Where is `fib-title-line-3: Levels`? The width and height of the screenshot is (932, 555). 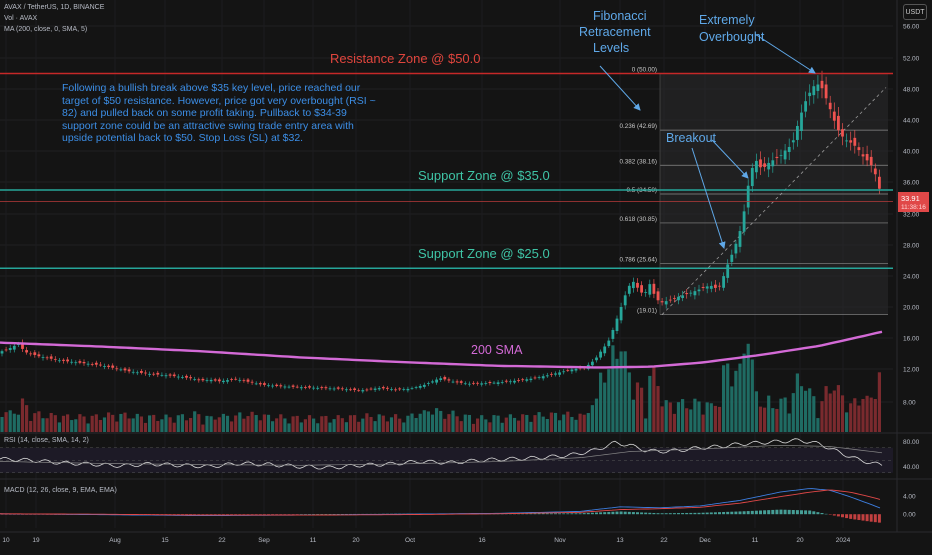 fib-title-line-3: Levels is located at coordinates (611, 48).